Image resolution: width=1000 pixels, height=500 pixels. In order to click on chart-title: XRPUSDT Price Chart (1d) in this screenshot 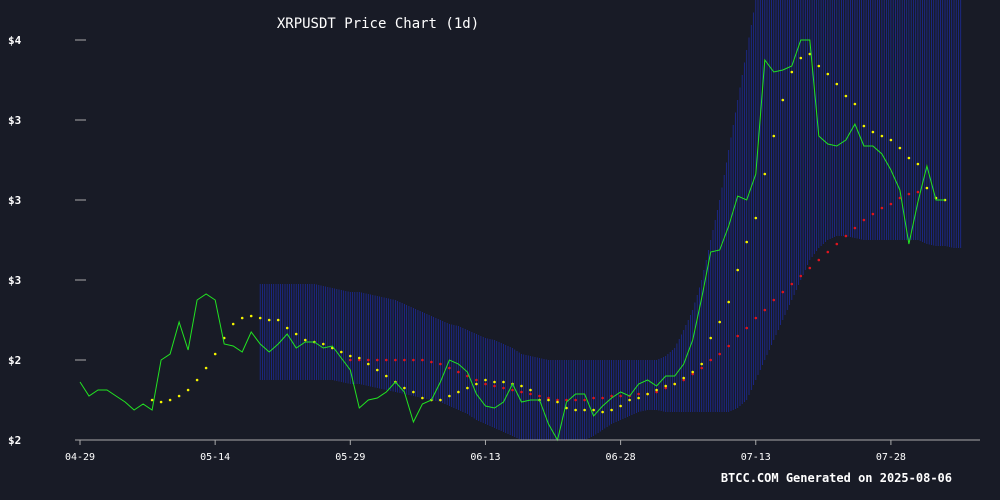, I will do `click(378, 24)`.